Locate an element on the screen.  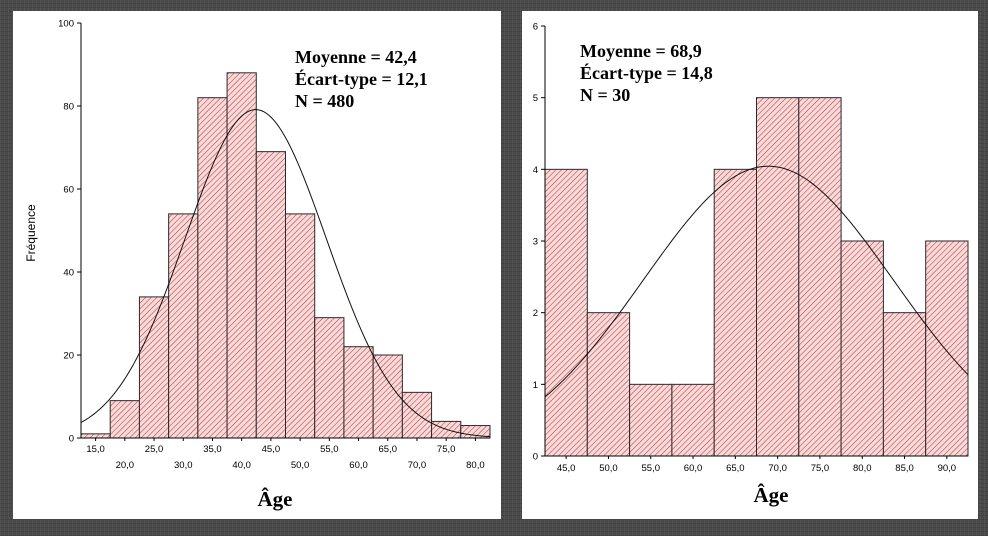
y-tick-label: 6 is located at coordinates (535, 27).